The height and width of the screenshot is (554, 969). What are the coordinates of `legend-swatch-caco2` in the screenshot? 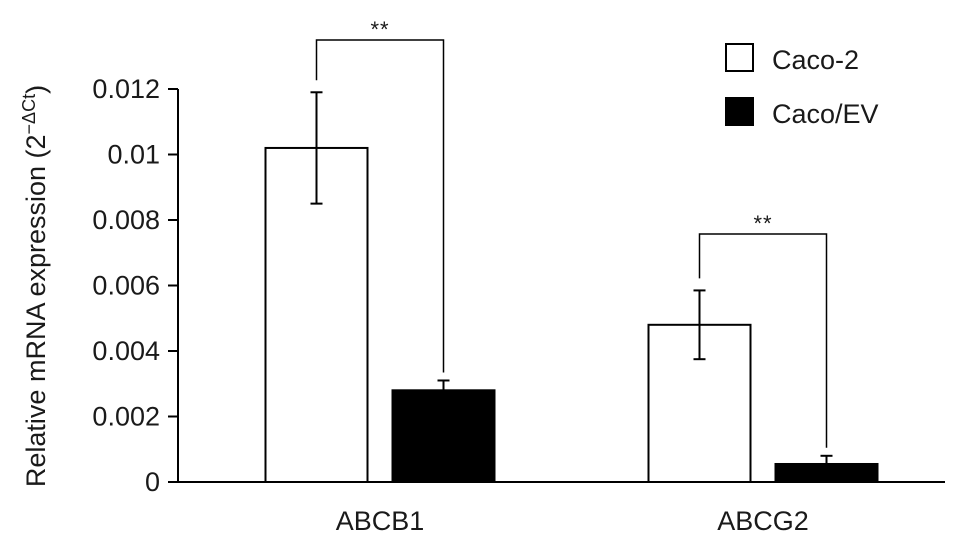 It's located at (739, 57).